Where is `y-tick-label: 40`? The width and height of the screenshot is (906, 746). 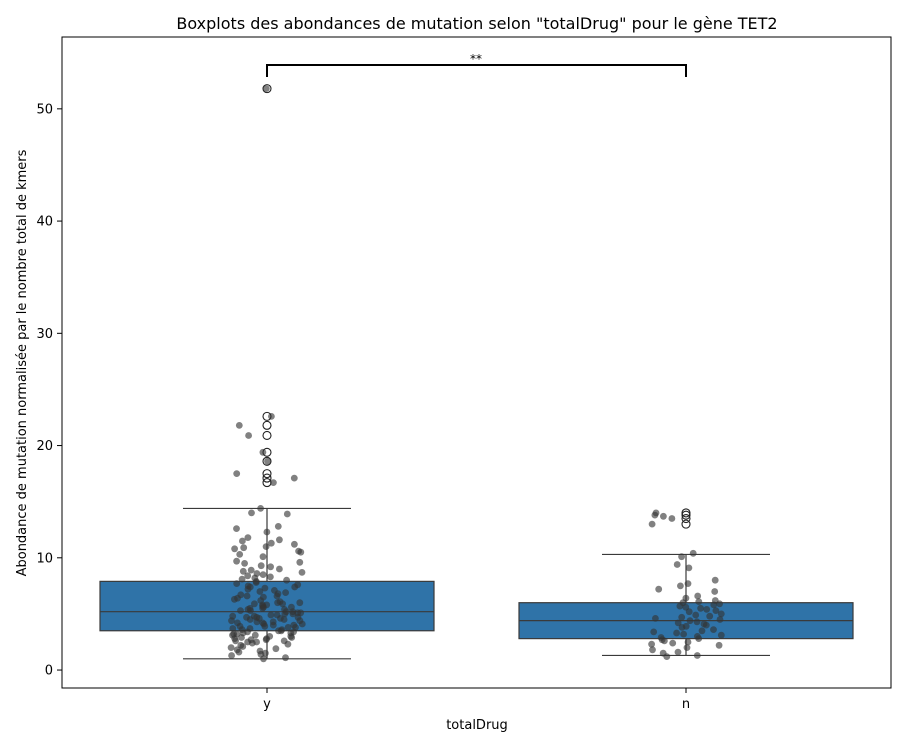 y-tick-label: 40 is located at coordinates (44, 222).